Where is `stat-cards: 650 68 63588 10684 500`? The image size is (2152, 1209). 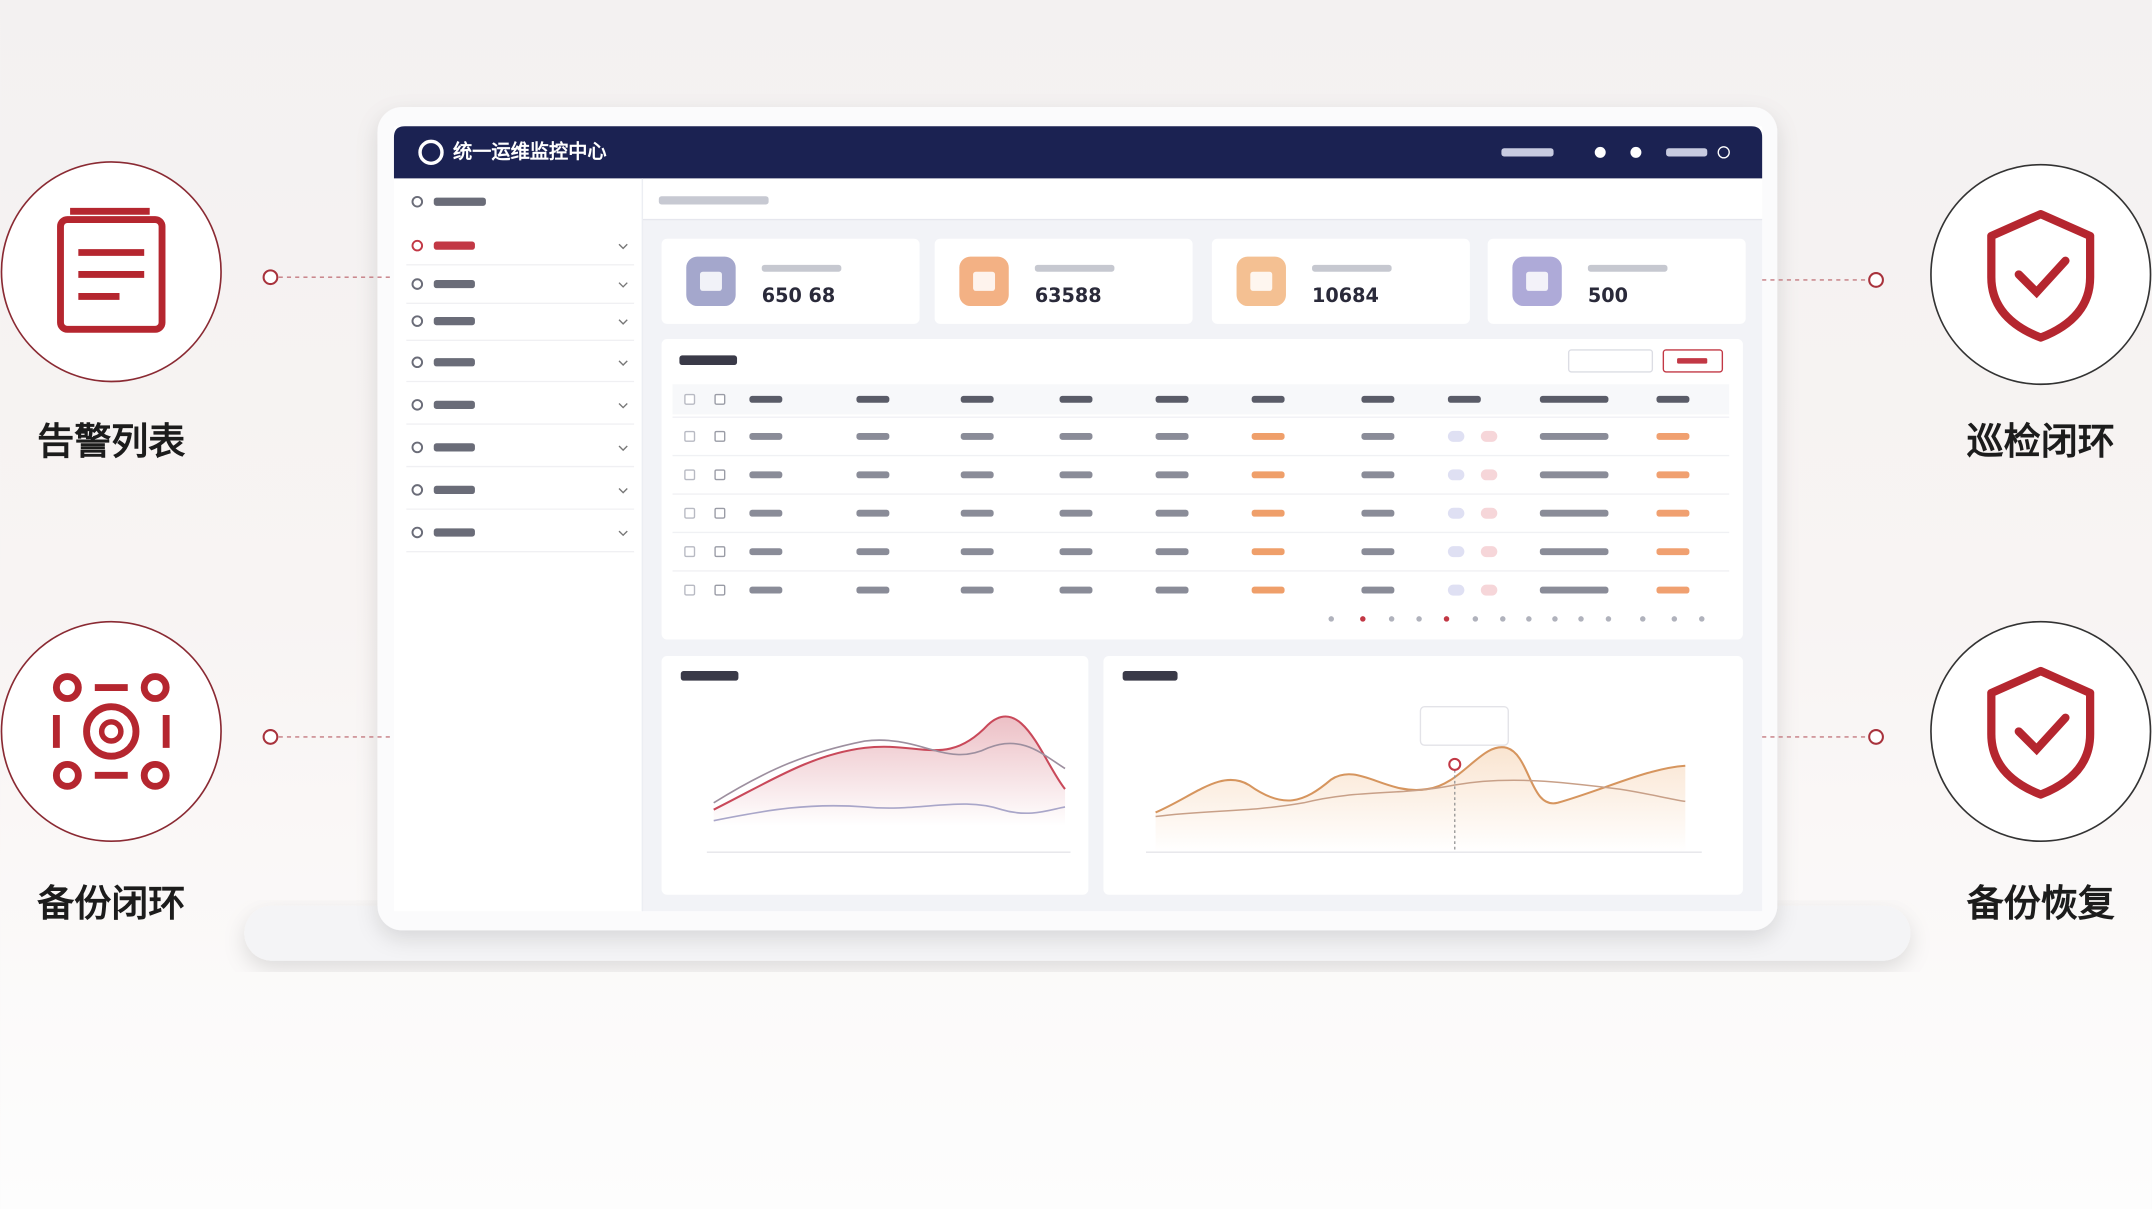
stat-cards: 650 68 63588 10684 500 is located at coordinates (1203, 281).